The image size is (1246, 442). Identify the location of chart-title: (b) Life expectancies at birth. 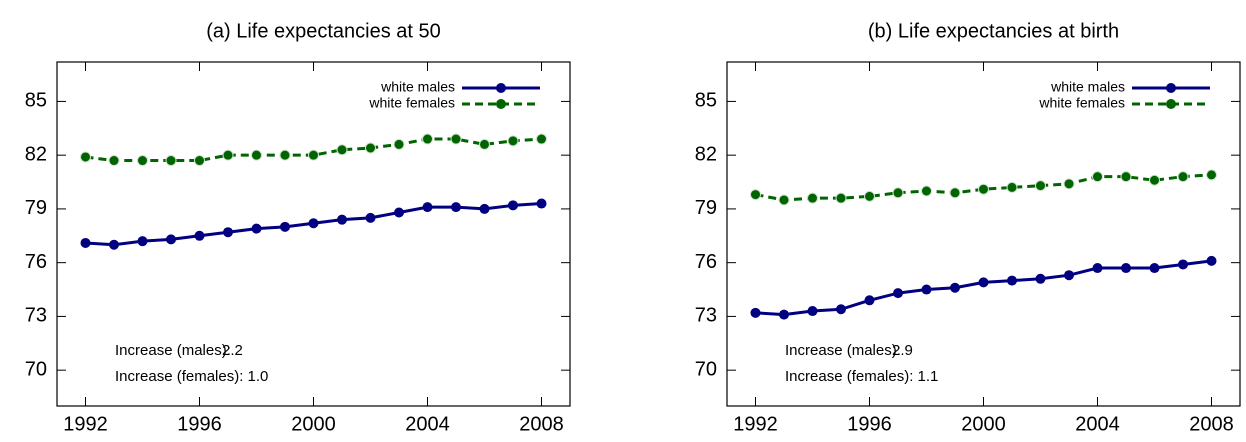
(993, 31).